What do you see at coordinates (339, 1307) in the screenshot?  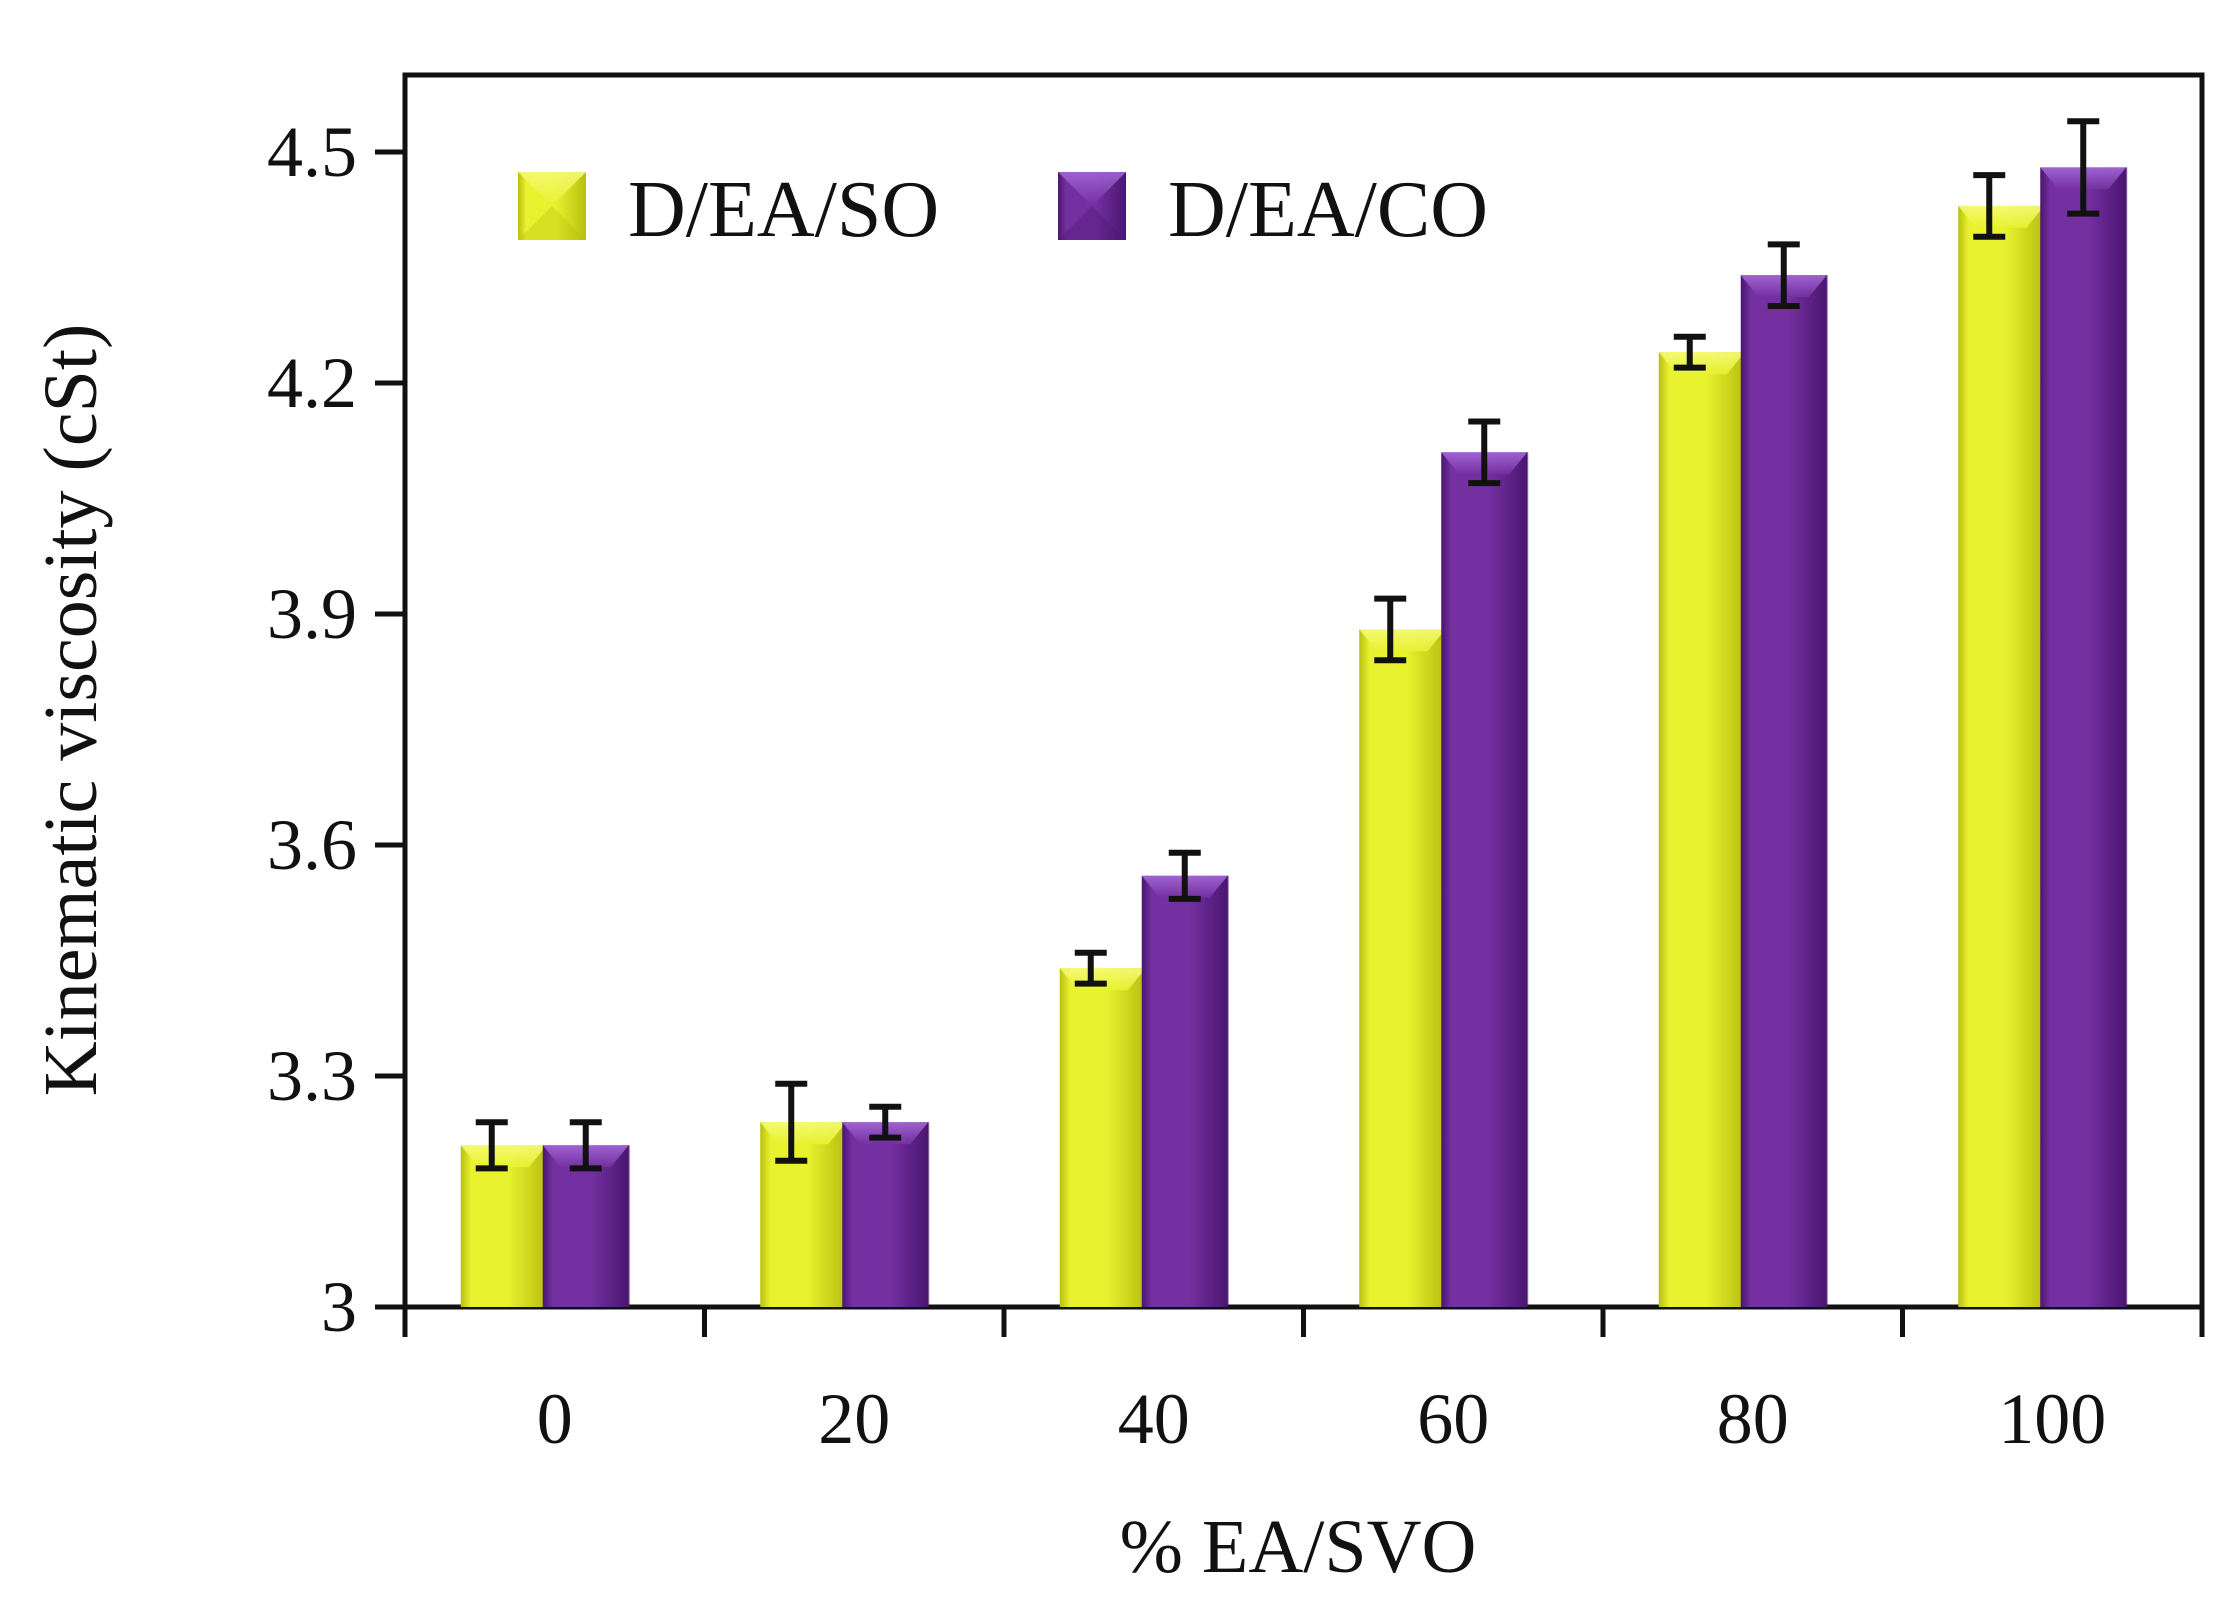 I see `y-tick-label: 3` at bounding box center [339, 1307].